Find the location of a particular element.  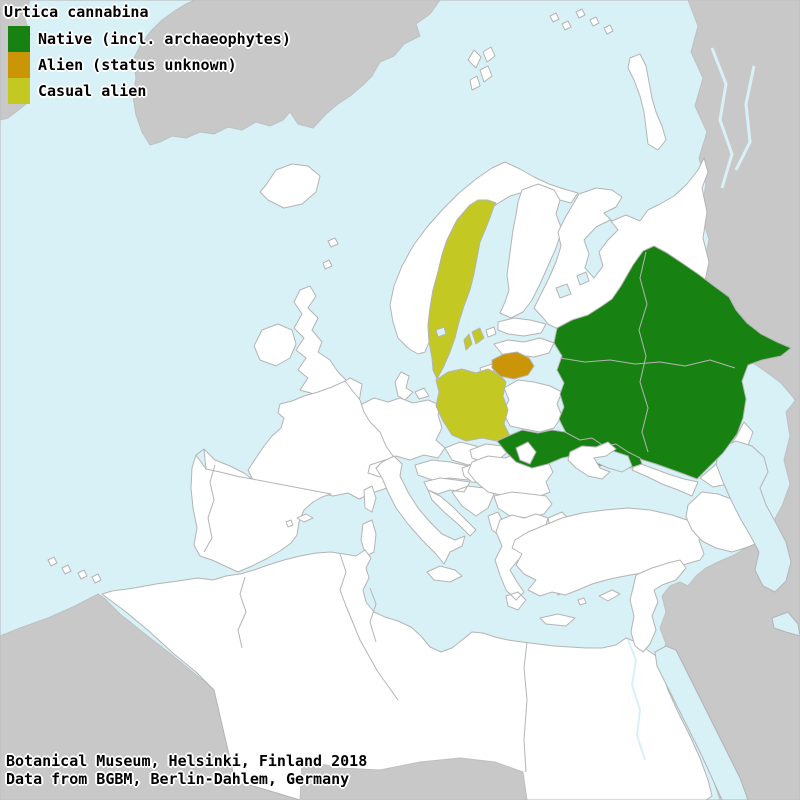

portugal-spain-border is located at coordinates (209, 508).